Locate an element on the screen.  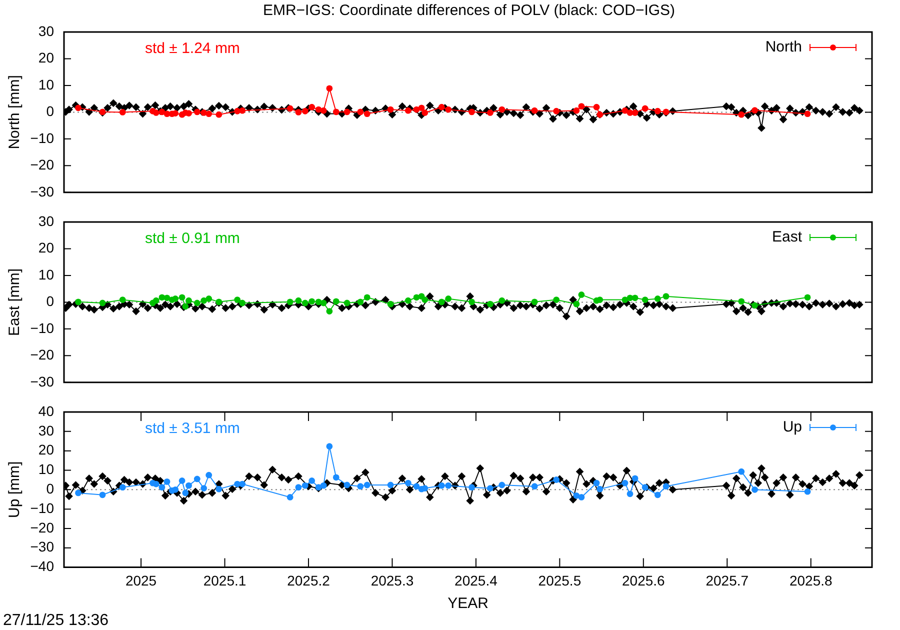
x-tick-label: 2025.1 is located at coordinates (224, 580).